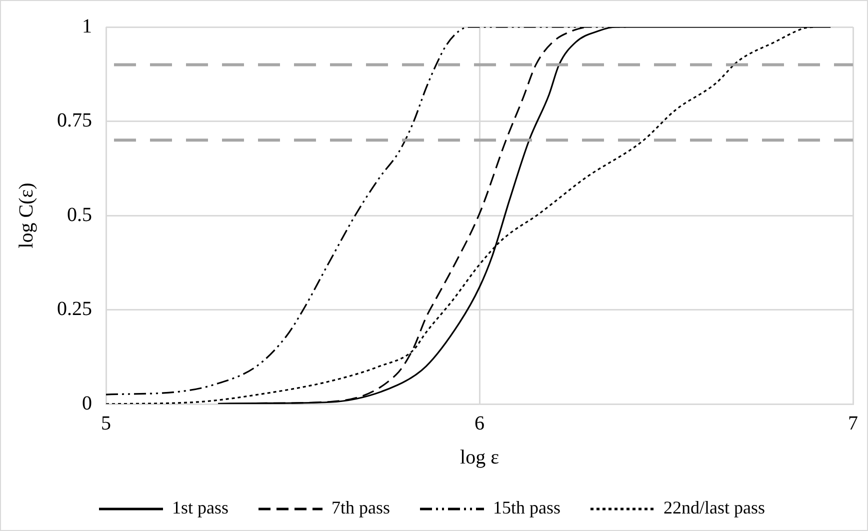 The image size is (868, 531). I want to click on y-tick-label: 0.5, so click(79, 215).